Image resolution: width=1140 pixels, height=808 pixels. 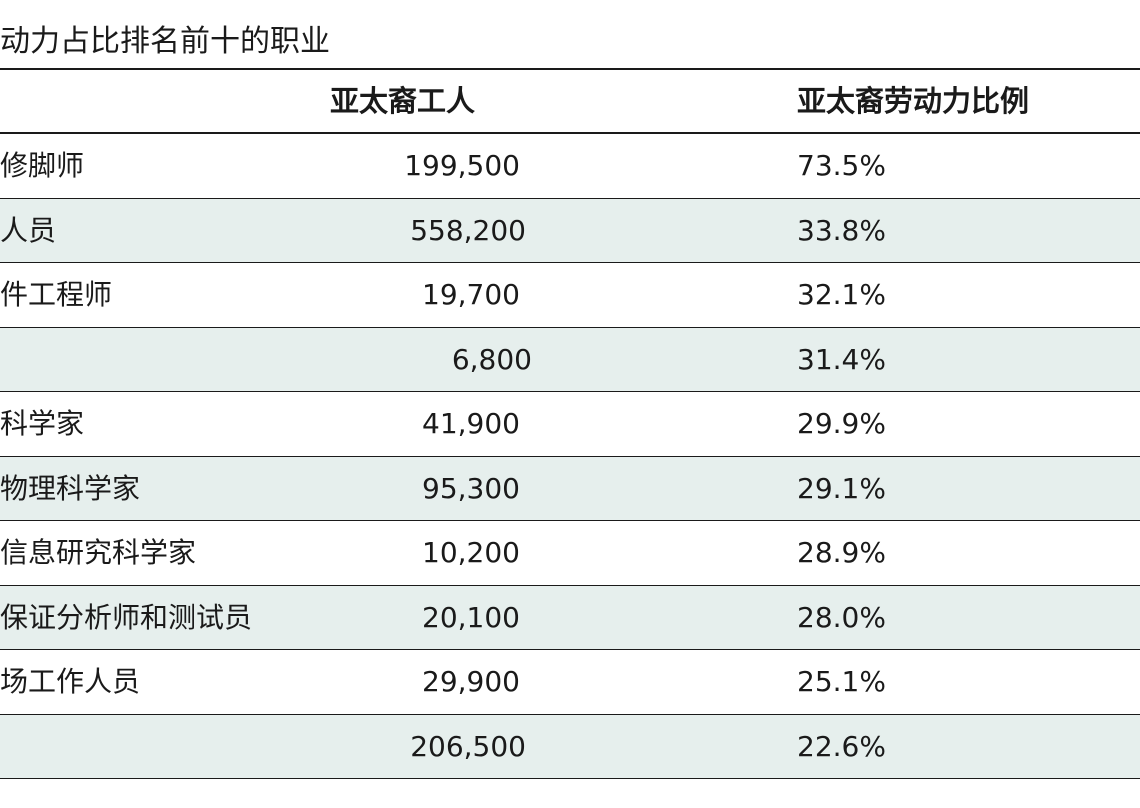 I want to click on share-cell: 29.1%, so click(x=841, y=488).